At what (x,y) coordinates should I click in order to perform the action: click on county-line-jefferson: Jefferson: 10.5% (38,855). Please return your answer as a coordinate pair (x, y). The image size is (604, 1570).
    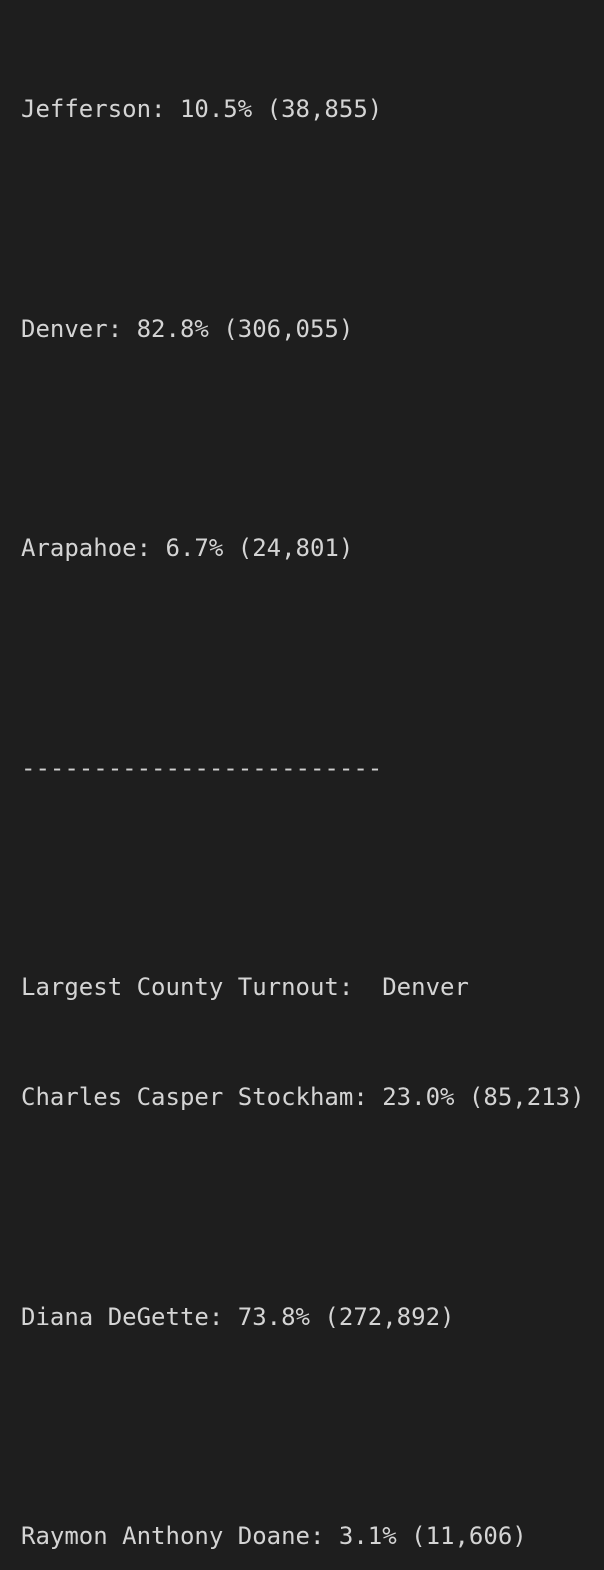
    Looking at the image, I should click on (202, 109).